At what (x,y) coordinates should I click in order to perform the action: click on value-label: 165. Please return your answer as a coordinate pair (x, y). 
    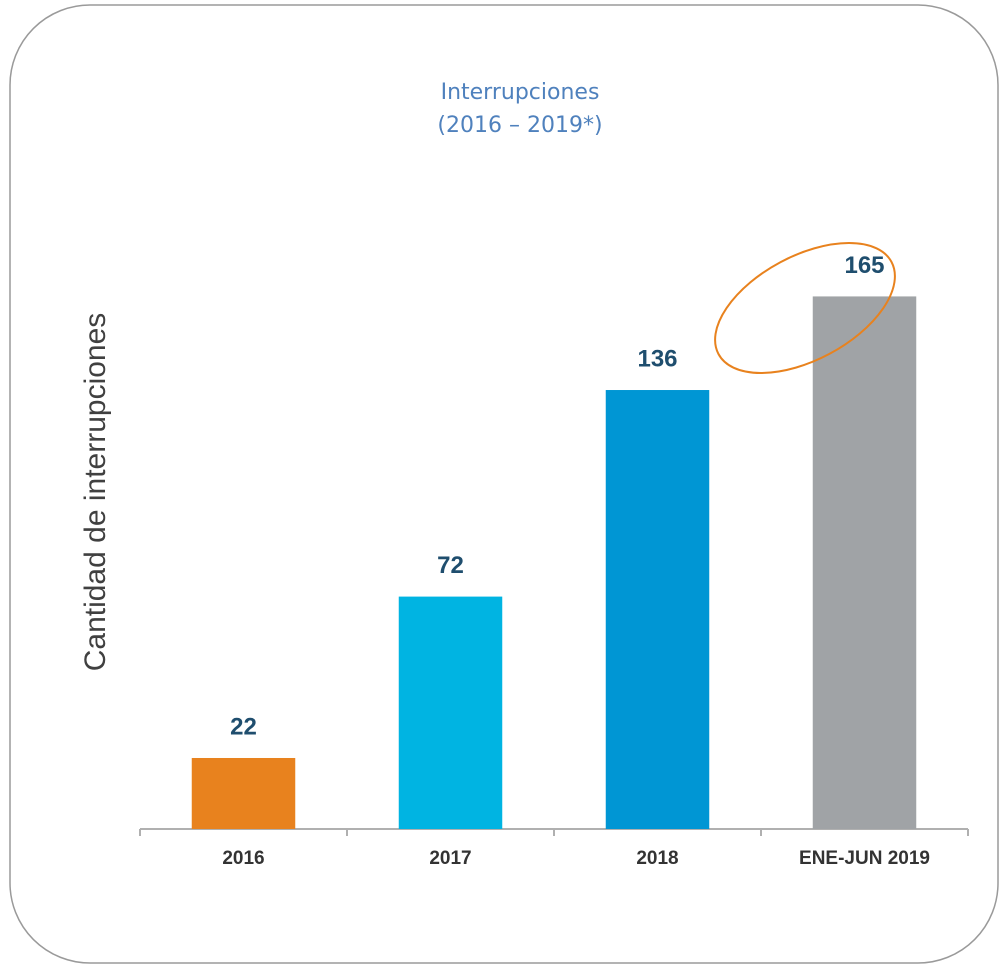
    Looking at the image, I should click on (864, 265).